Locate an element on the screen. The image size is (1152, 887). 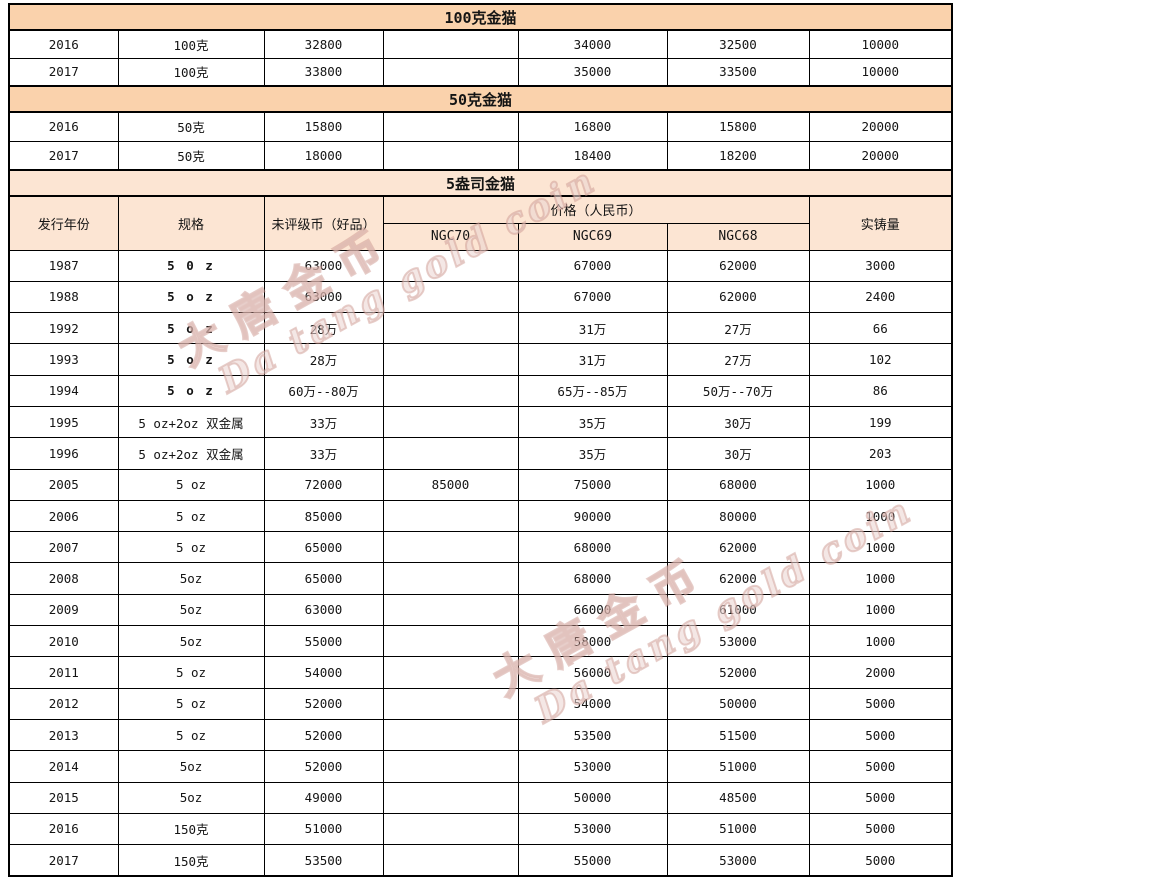
table-cell: 80000 is located at coordinates (738, 516).